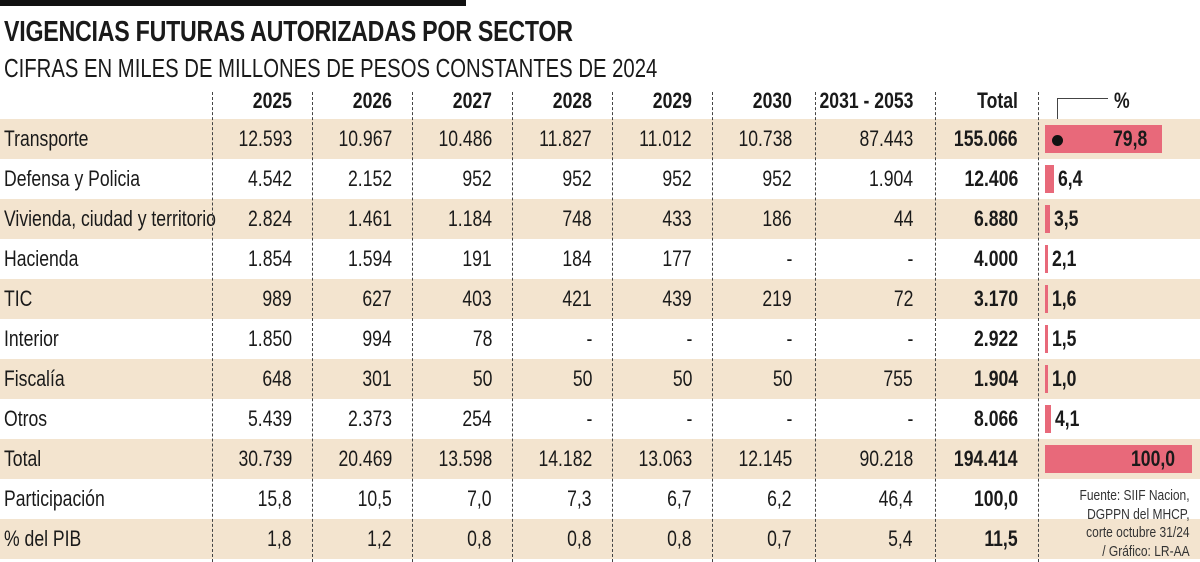 This screenshot has width=1200, height=562. I want to click on column-header-text: 2026, so click(372, 100).